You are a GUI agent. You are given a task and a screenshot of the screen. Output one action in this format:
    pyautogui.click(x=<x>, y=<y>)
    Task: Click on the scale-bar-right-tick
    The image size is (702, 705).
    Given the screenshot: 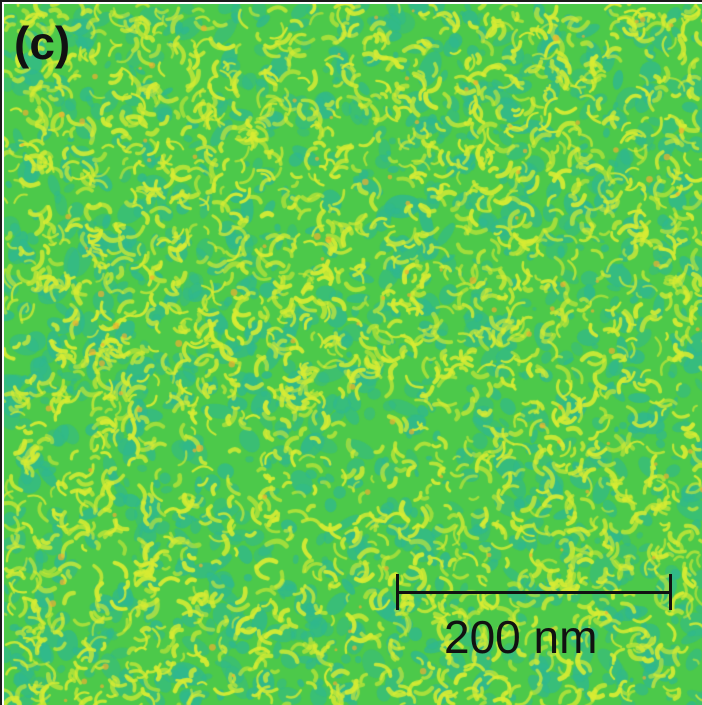 What is the action you would take?
    pyautogui.click(x=670, y=592)
    